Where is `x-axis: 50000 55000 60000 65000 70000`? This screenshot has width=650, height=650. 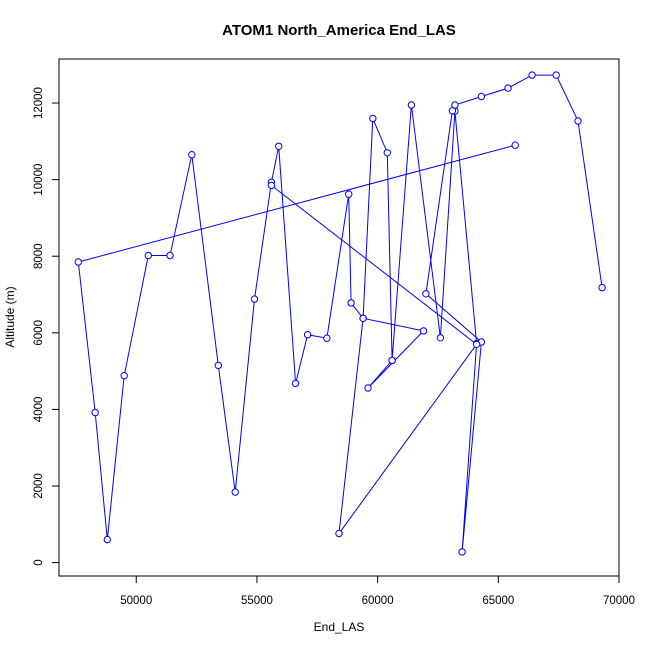
x-axis: 50000 55000 60000 65000 70000 is located at coordinates (377, 591).